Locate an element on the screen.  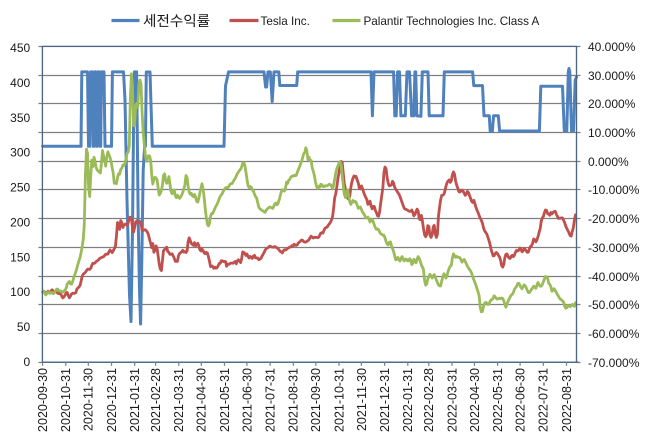
svg-text: 30.000% is located at coordinates (612, 76).